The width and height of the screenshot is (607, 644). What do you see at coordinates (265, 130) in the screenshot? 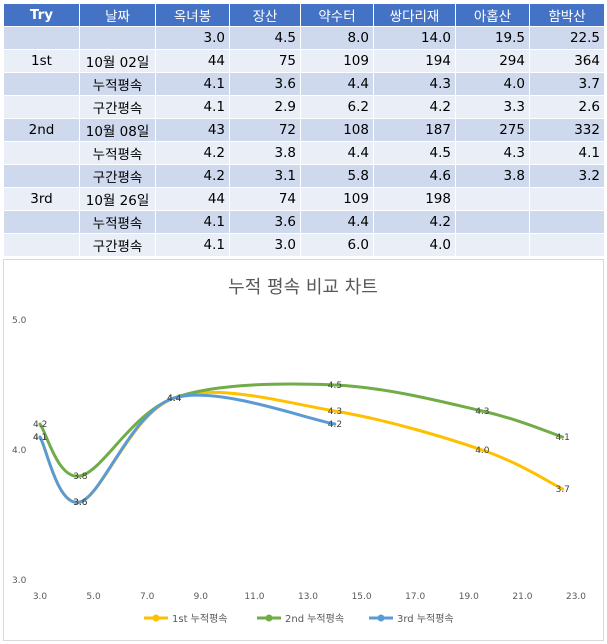
I see `value-cell: 72` at bounding box center [265, 130].